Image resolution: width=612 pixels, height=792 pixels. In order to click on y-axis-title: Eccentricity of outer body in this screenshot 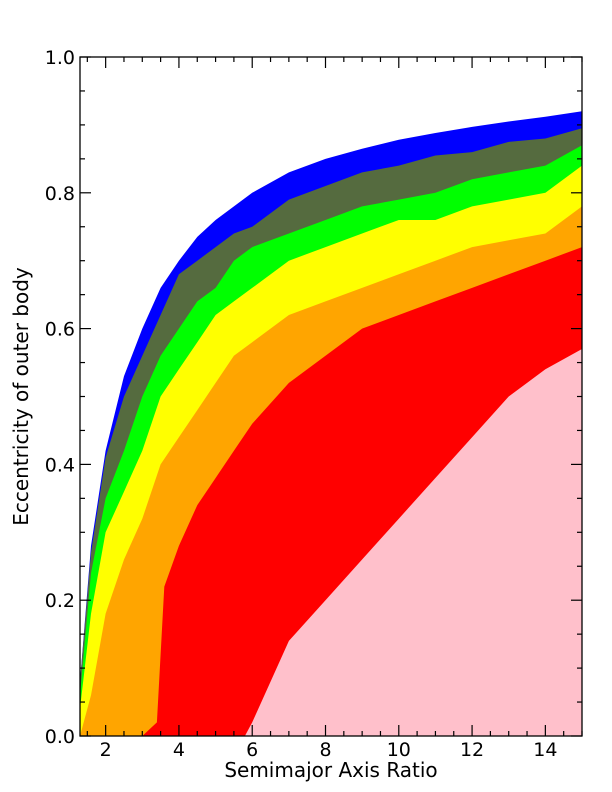, I will do `click(21, 396)`.